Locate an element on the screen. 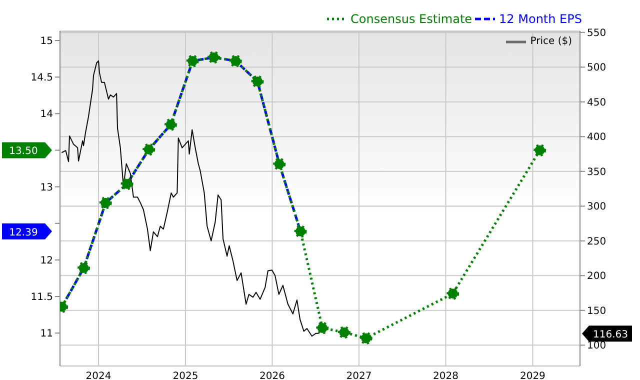 The height and width of the screenshot is (380, 640). y-tick-label: 15 is located at coordinates (46, 42).